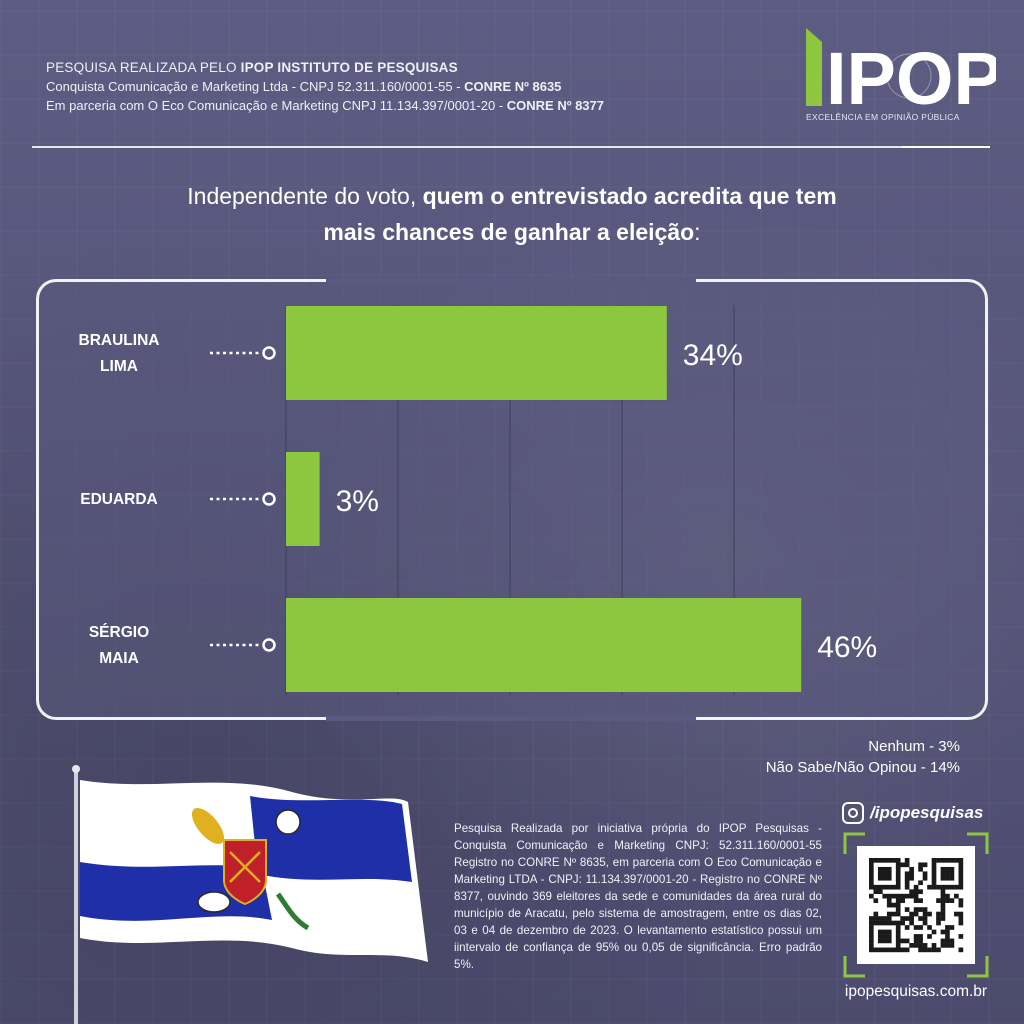 This screenshot has width=1024, height=1024. What do you see at coordinates (555, 105) in the screenshot?
I see `header-line-3-conre: CONRE Nº 8377` at bounding box center [555, 105].